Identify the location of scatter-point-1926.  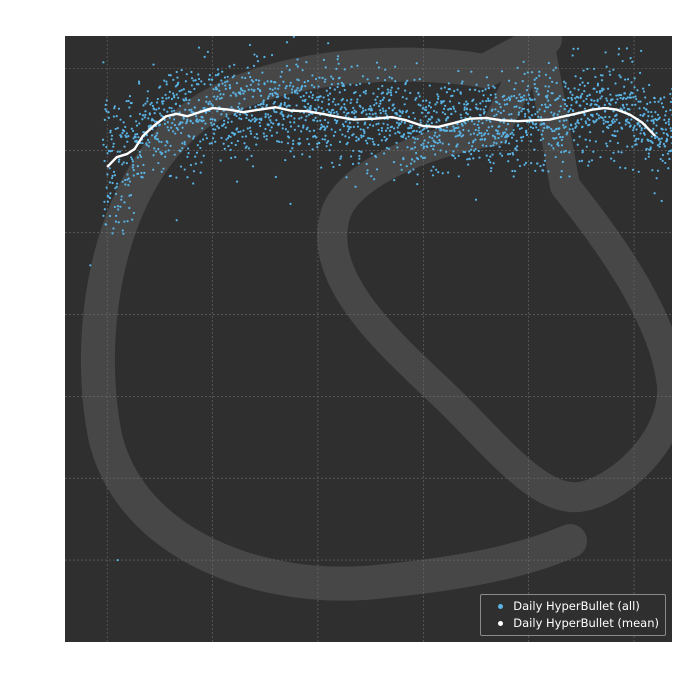
(610, 104).